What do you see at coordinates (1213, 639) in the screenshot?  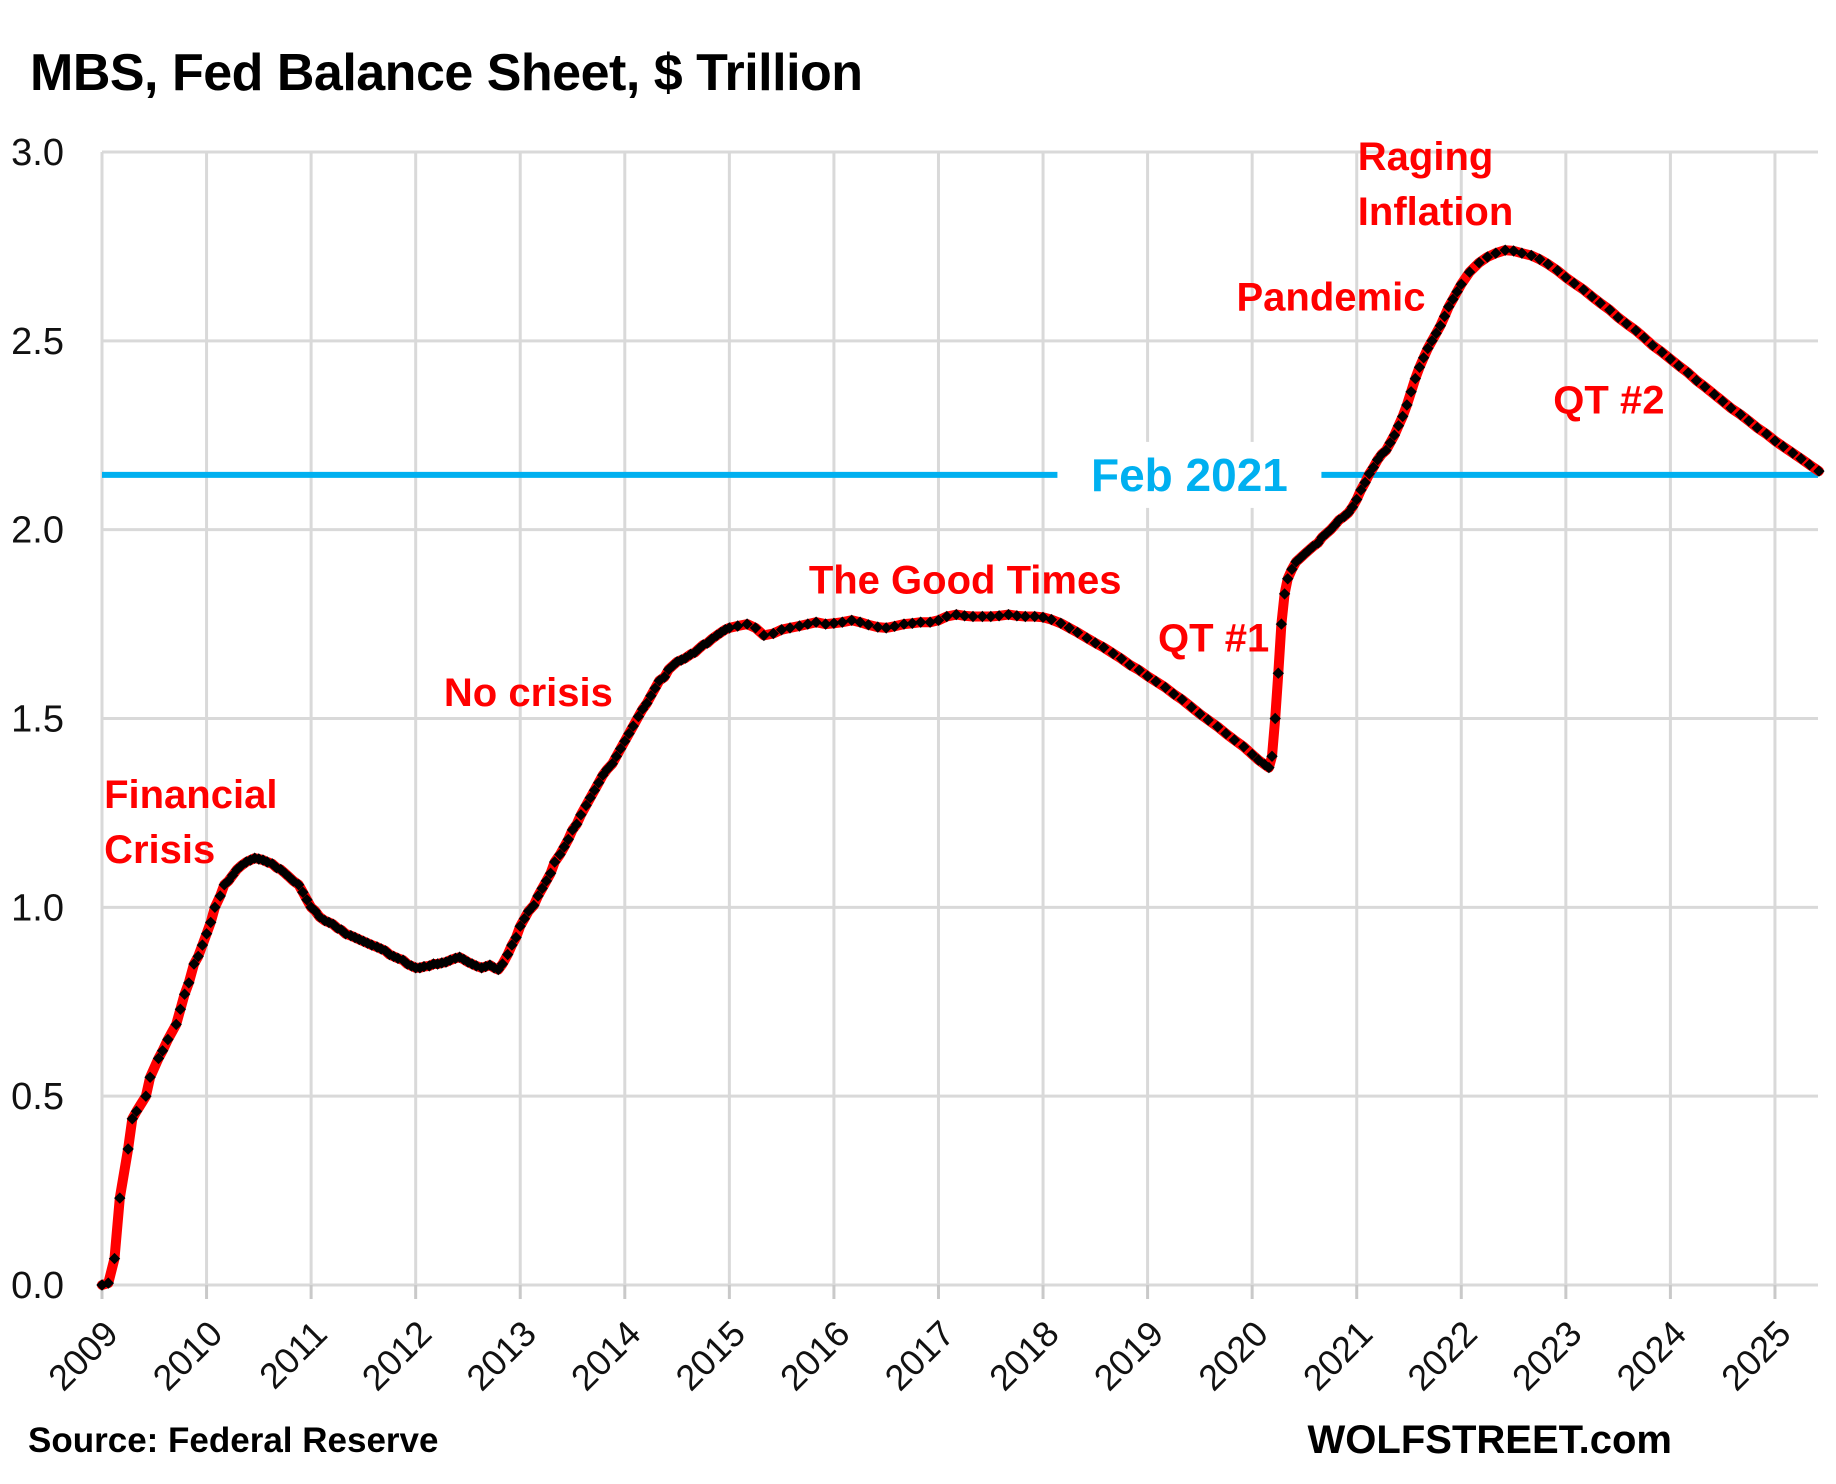 I see `annotation-qt-1: QT #1` at bounding box center [1213, 639].